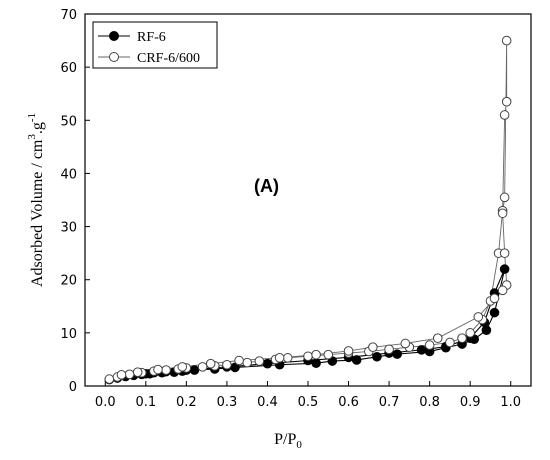 Image resolution: width=550 pixels, height=460 pixels. I want to click on y-tick-label: 70, so click(68, 15).